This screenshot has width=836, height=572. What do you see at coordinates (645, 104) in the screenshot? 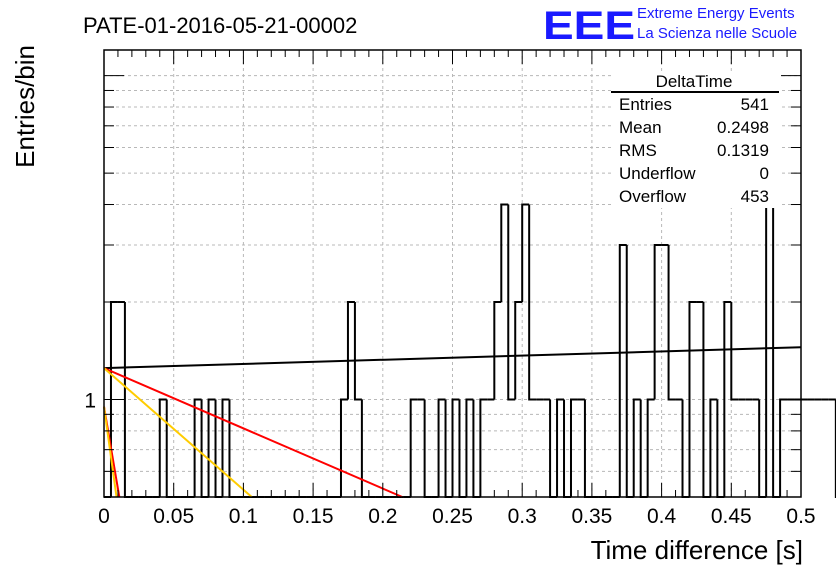
I see `stats-row-label: Entries` at bounding box center [645, 104].